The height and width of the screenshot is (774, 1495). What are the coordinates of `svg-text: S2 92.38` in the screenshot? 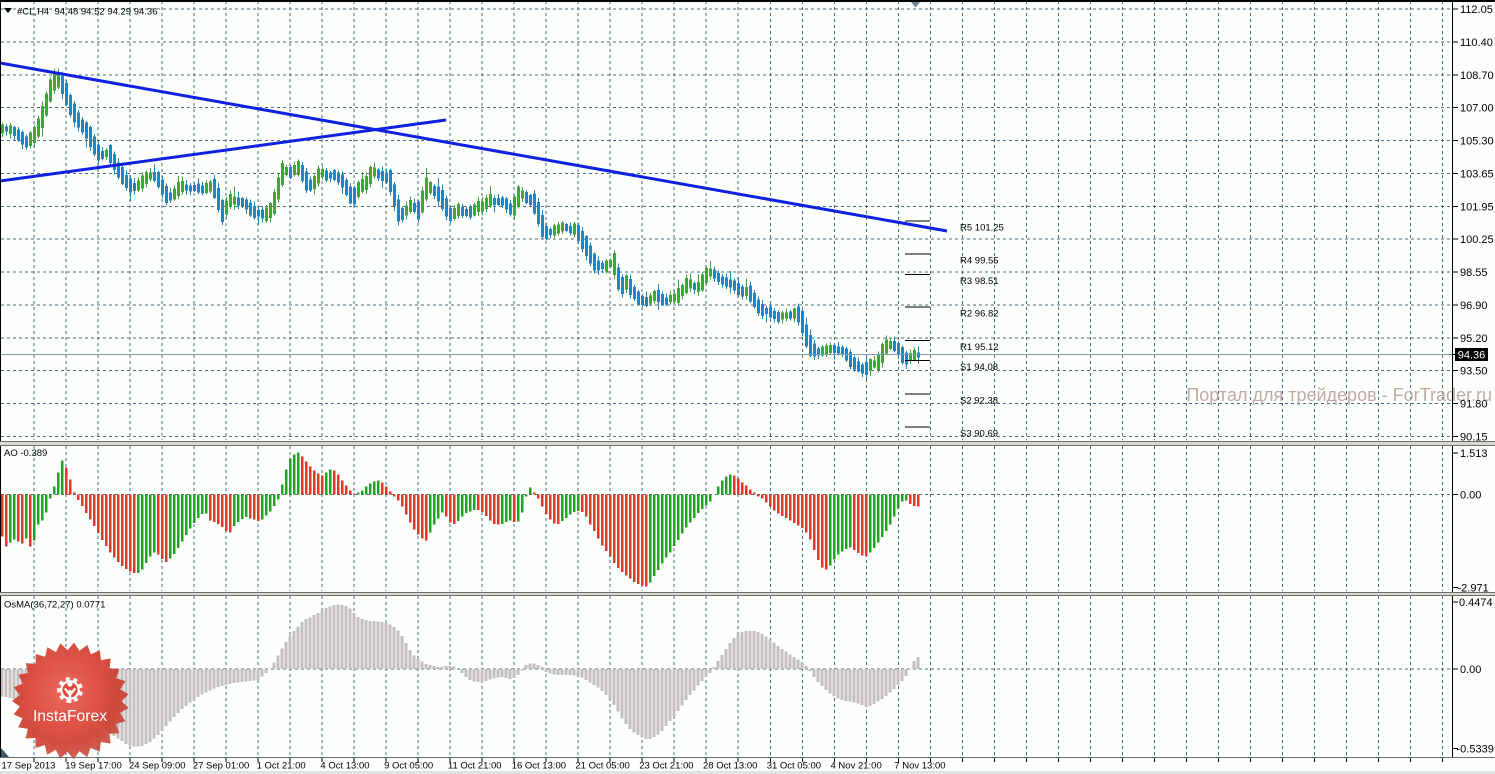 It's located at (979, 400).